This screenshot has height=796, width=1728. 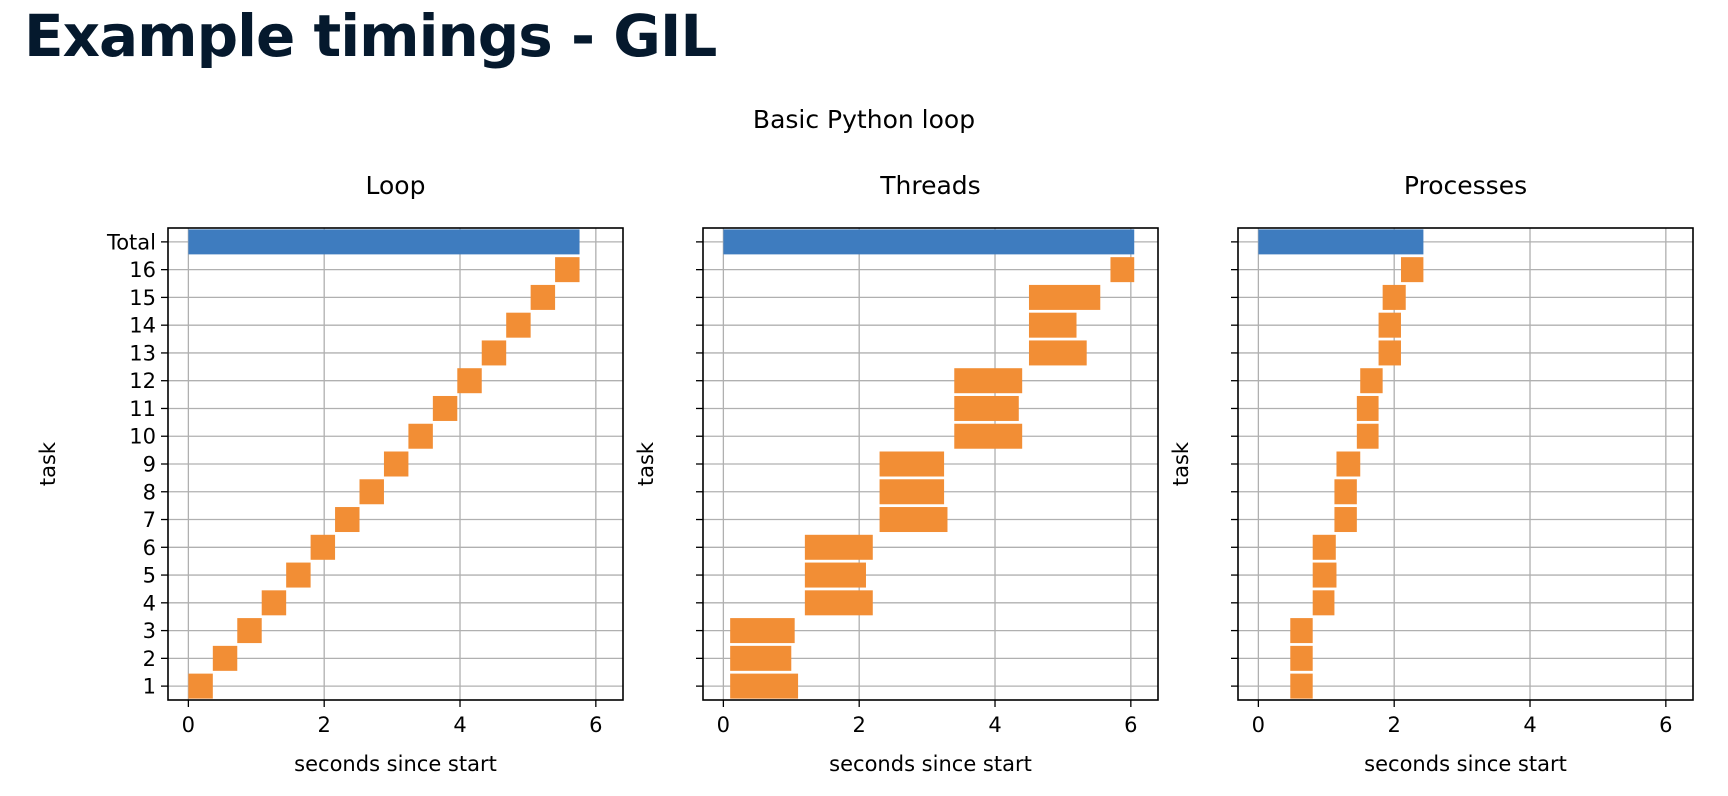 I want to click on subplot-title: Threads, so click(x=929, y=185).